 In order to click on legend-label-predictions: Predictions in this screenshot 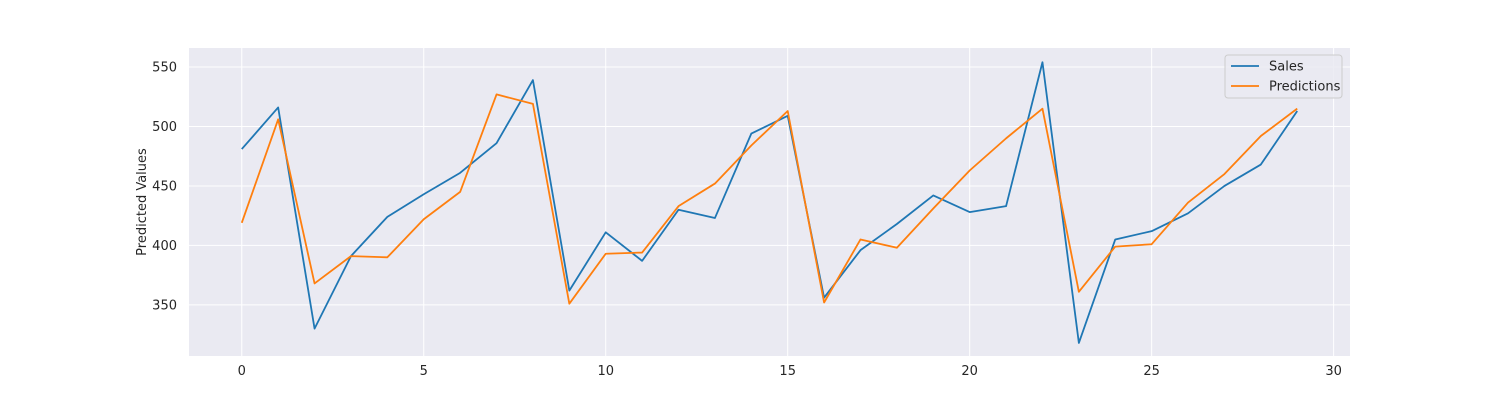, I will do `click(1305, 87)`.